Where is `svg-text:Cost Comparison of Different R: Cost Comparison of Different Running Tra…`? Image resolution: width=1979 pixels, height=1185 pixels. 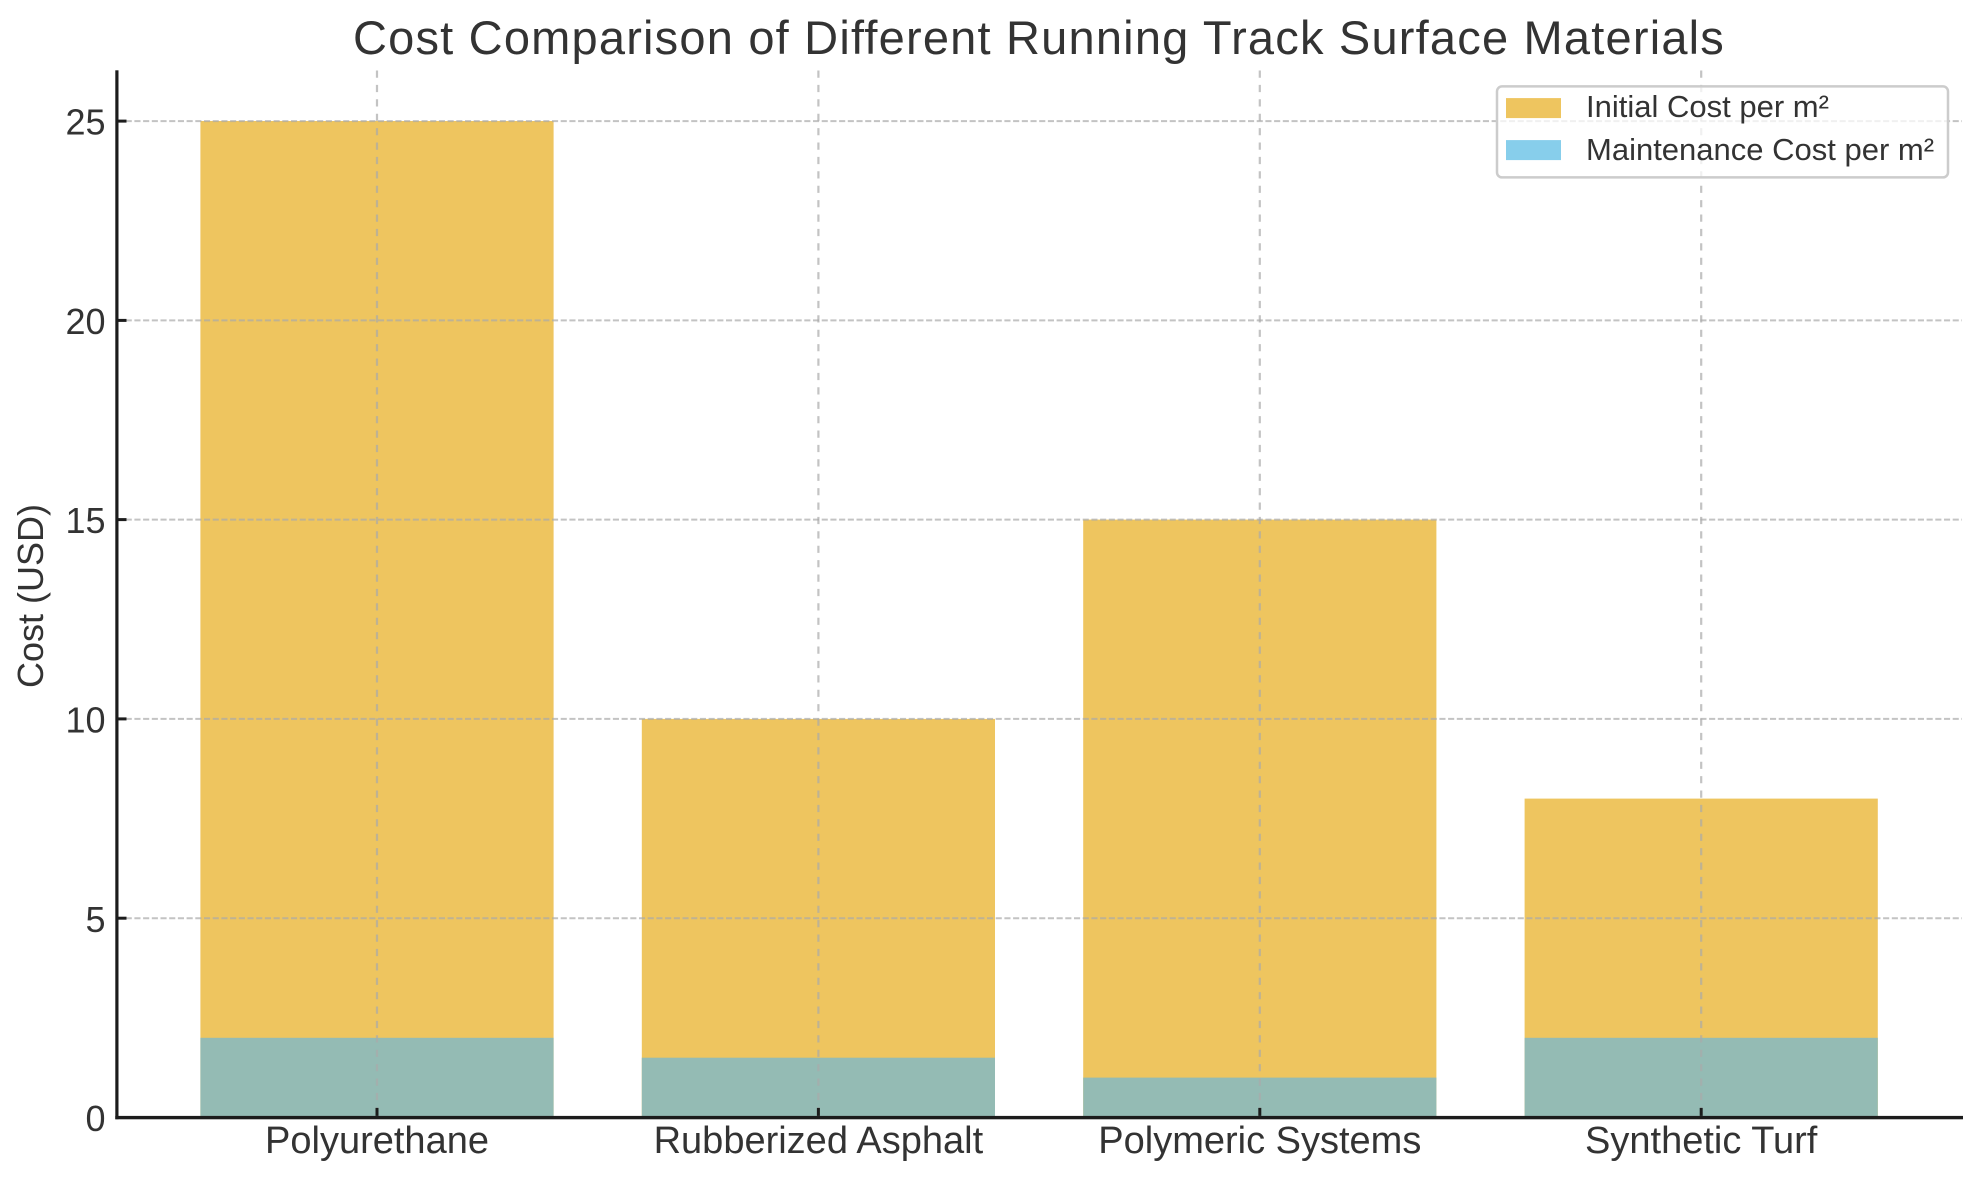 svg-text:Cost Comparison of Different R: Cost Comparison of Different Running Tra… is located at coordinates (1039, 37).